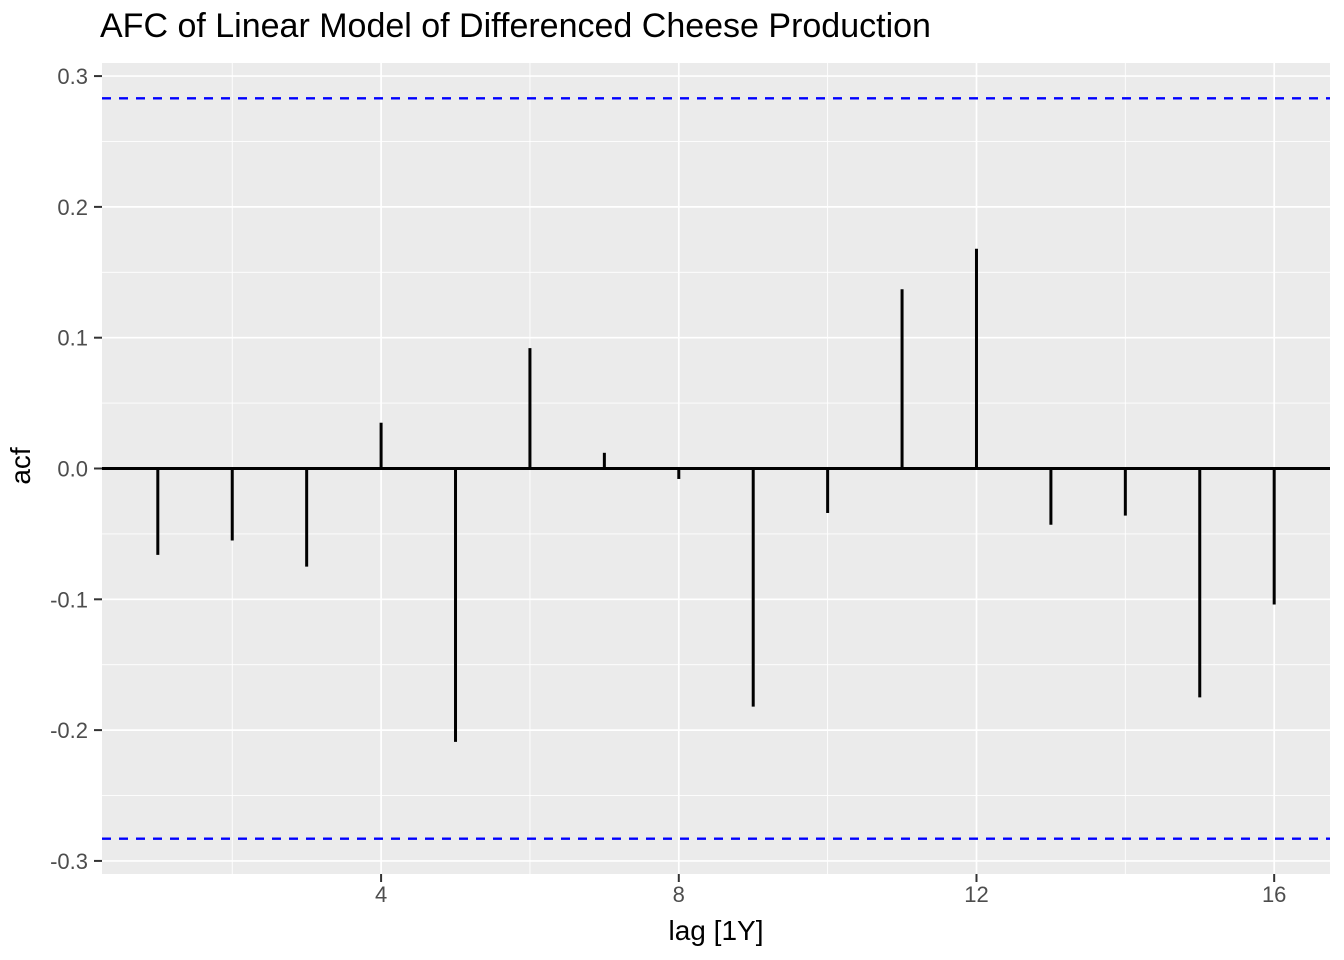  I want to click on y-tick-label: -0.2, so click(69, 730).